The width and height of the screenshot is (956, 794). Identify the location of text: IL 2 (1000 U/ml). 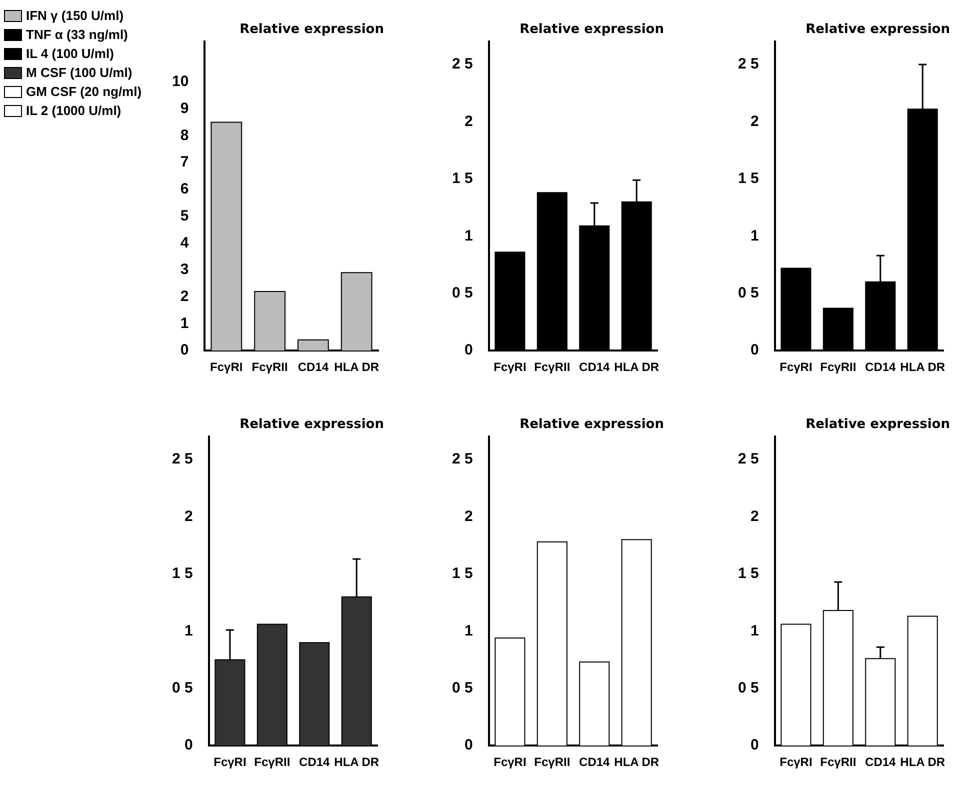
(74, 110).